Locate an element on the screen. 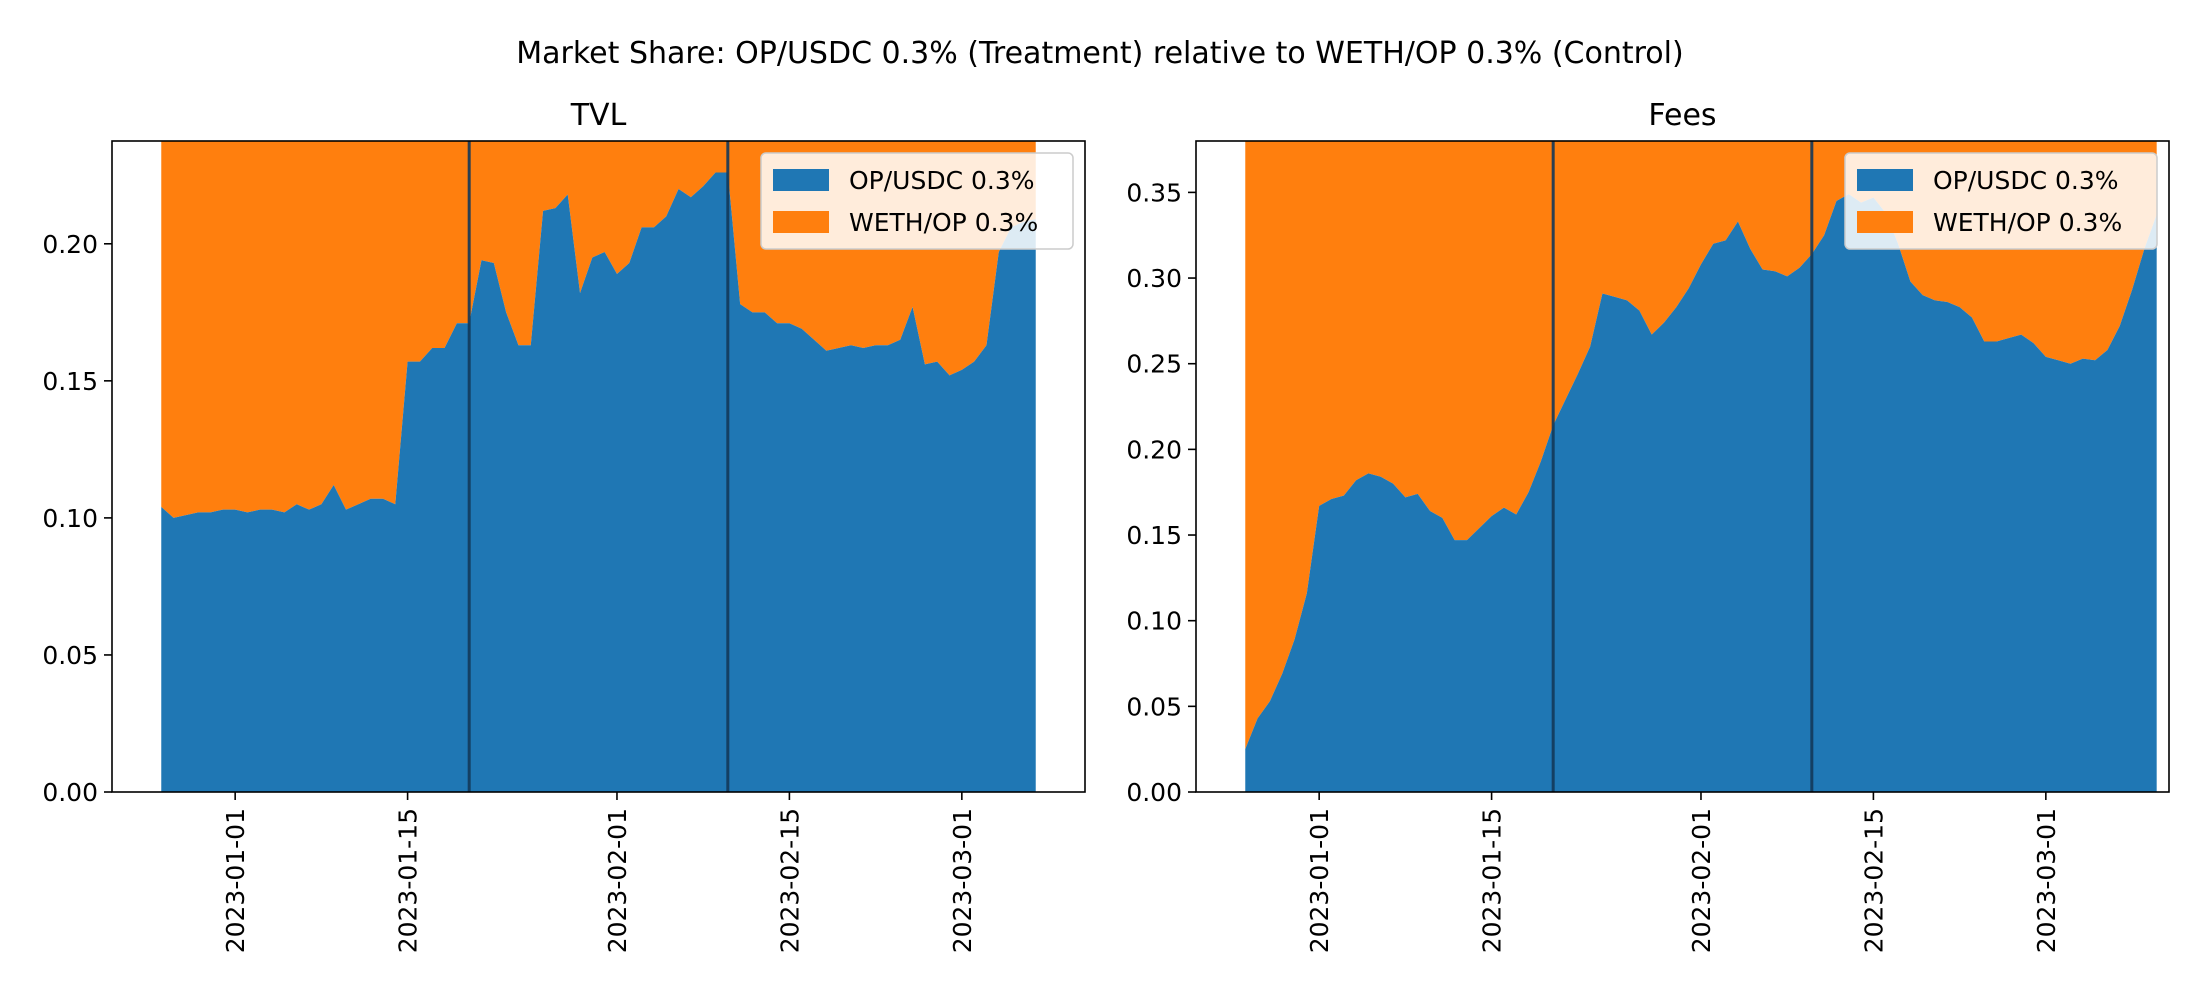 Image resolution: width=2200 pixels, height=1000 pixels. y-tick-label: 0.25 is located at coordinates (1154, 364).